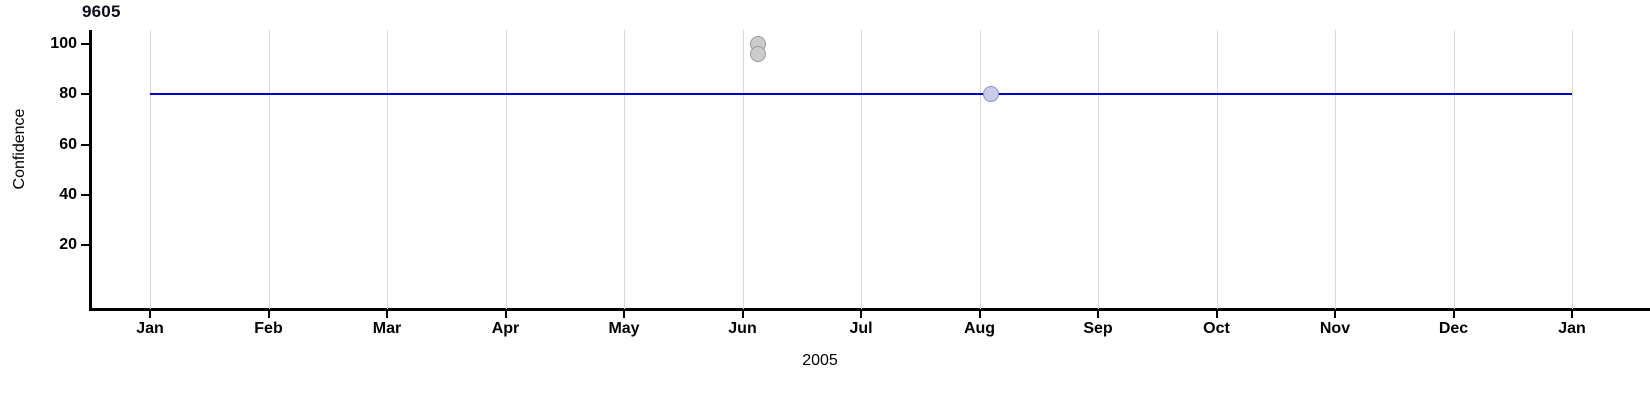 This screenshot has width=1650, height=400. Describe the element at coordinates (68, 244) in the screenshot. I see `y-tick-label-20: 20` at that location.